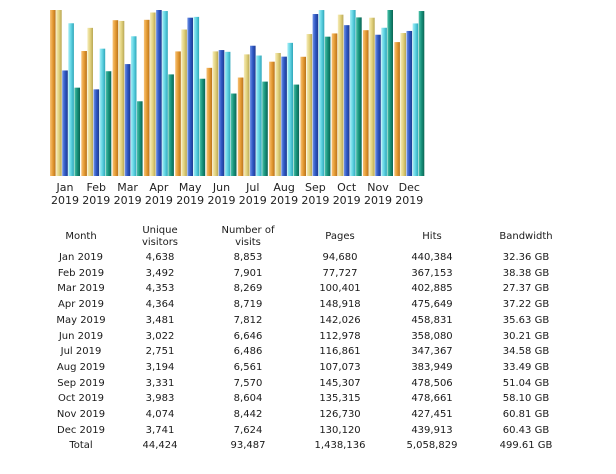 This screenshot has width=616, height=474. I want to click on cell-bandwidth: 30.21 GB, so click(526, 336).